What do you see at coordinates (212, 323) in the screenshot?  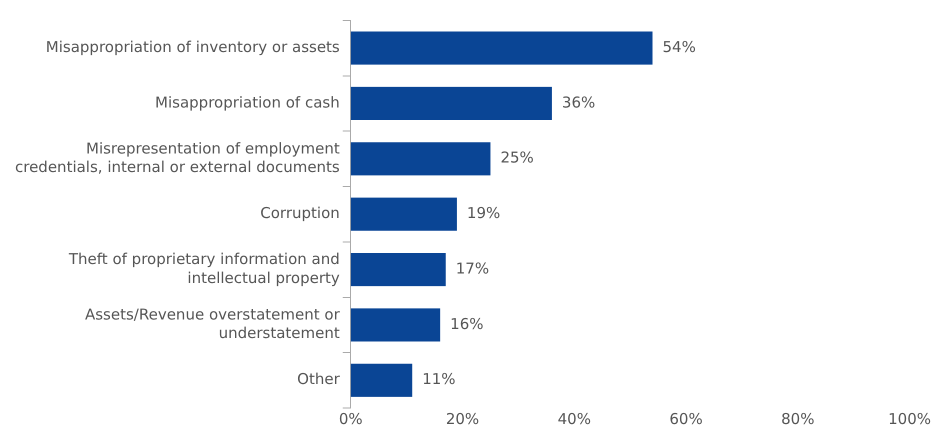 I see `y-tick-label: Assets/Revenue overstatement or understatement` at bounding box center [212, 323].